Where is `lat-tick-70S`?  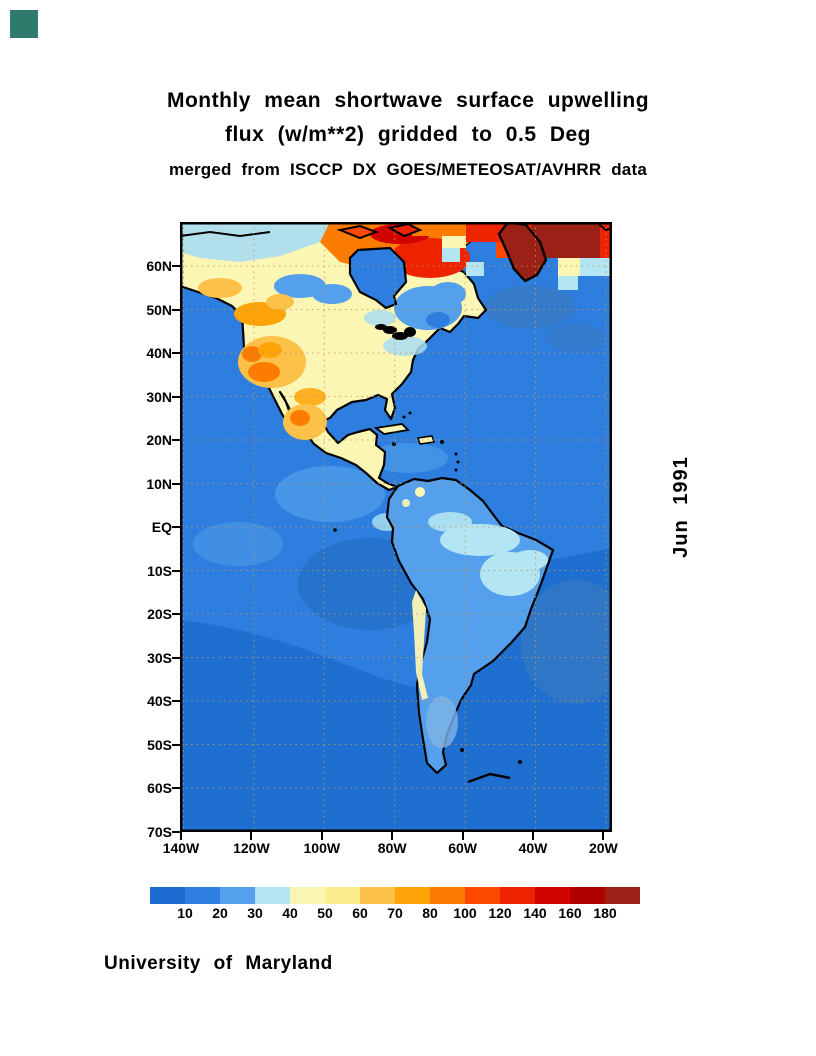
lat-tick-70S is located at coordinates (176, 831).